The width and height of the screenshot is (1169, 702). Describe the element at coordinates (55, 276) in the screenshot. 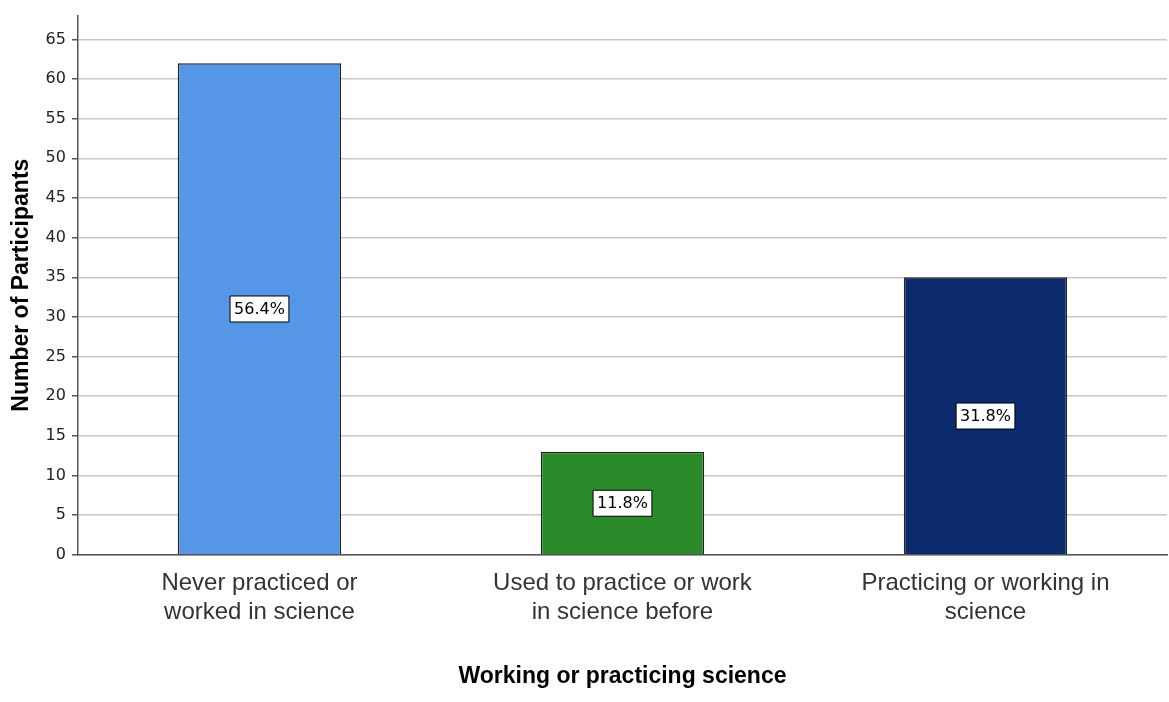

I see `y-tick-label: 35` at that location.